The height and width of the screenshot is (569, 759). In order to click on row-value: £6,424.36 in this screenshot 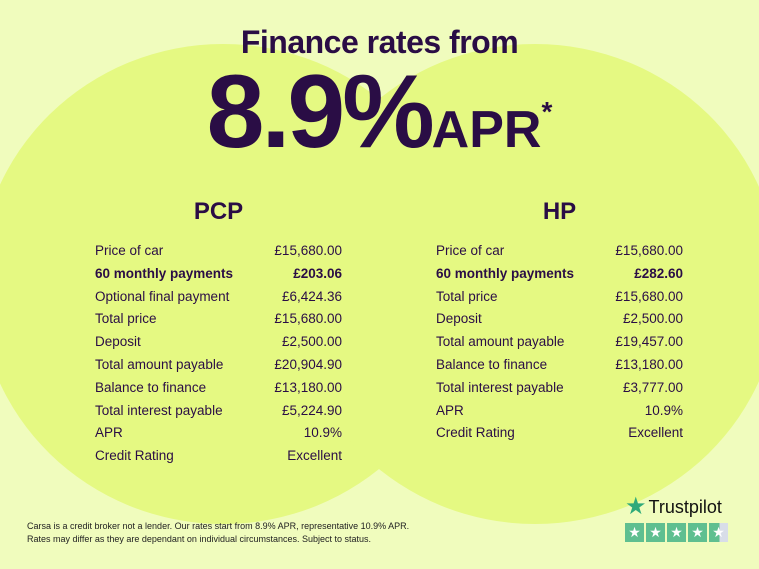, I will do `click(311, 296)`.